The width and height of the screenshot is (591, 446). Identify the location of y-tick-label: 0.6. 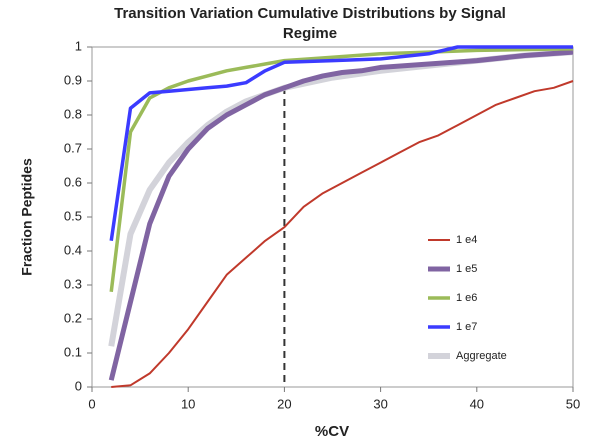
(73, 181).